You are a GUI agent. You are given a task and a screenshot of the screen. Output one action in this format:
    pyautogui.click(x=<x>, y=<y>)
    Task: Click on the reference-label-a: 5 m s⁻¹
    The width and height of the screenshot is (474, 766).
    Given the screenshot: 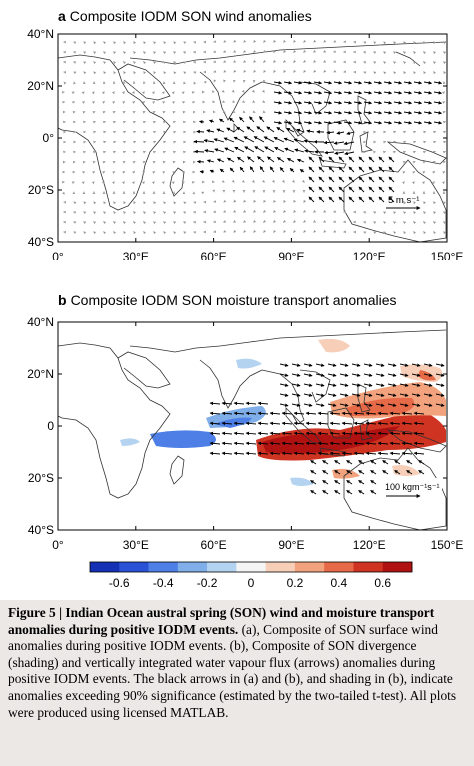 What is the action you would take?
    pyautogui.click(x=403, y=200)
    